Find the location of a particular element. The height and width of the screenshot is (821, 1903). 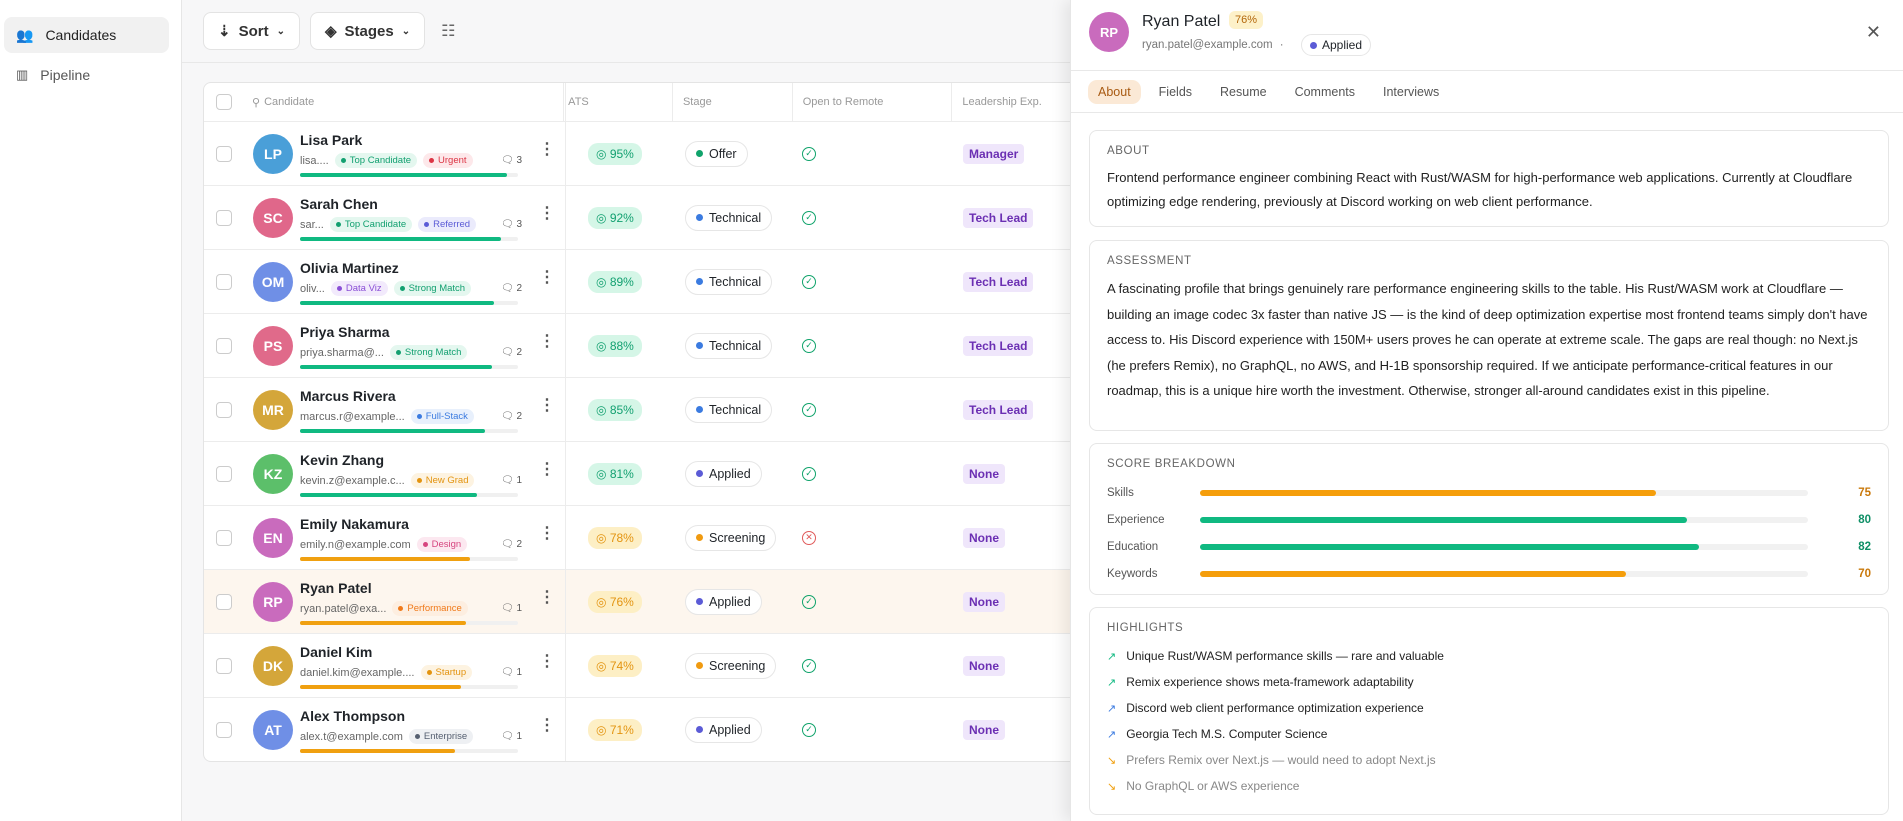

tab-comments: Comments is located at coordinates (1324, 91).